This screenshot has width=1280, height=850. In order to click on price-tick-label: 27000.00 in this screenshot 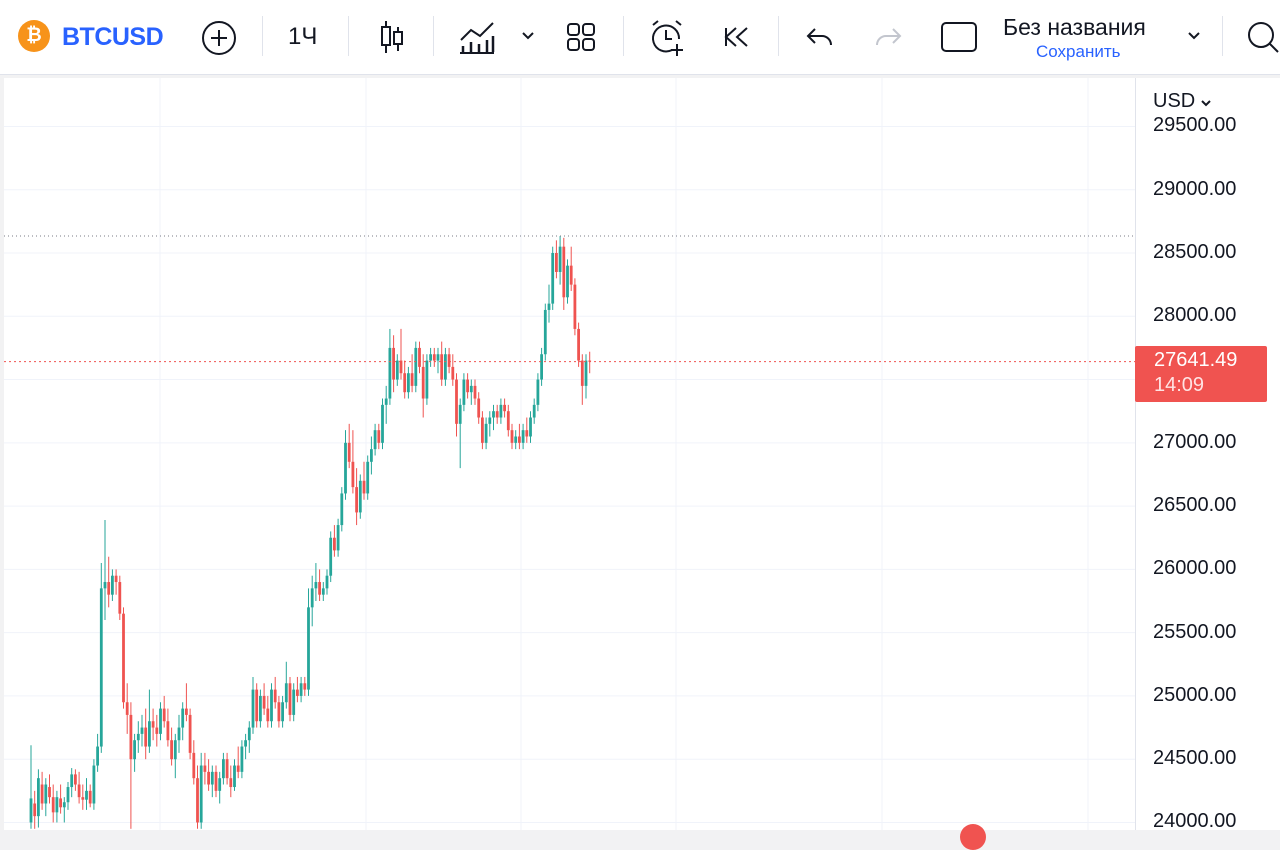, I will do `click(1195, 441)`.